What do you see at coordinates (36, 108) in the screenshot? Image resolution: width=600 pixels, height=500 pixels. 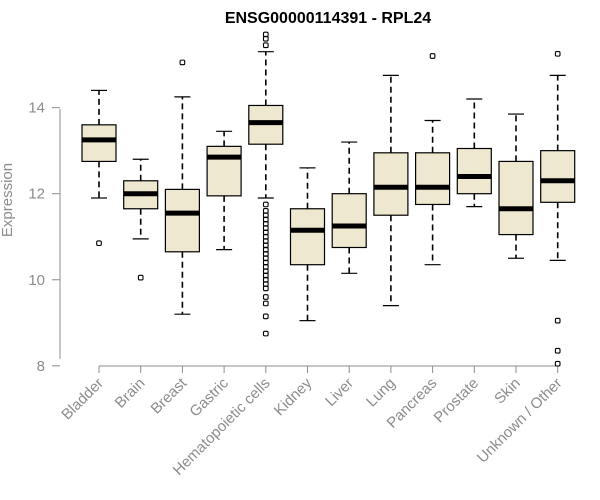 I see `y-tick-label: 14` at bounding box center [36, 108].